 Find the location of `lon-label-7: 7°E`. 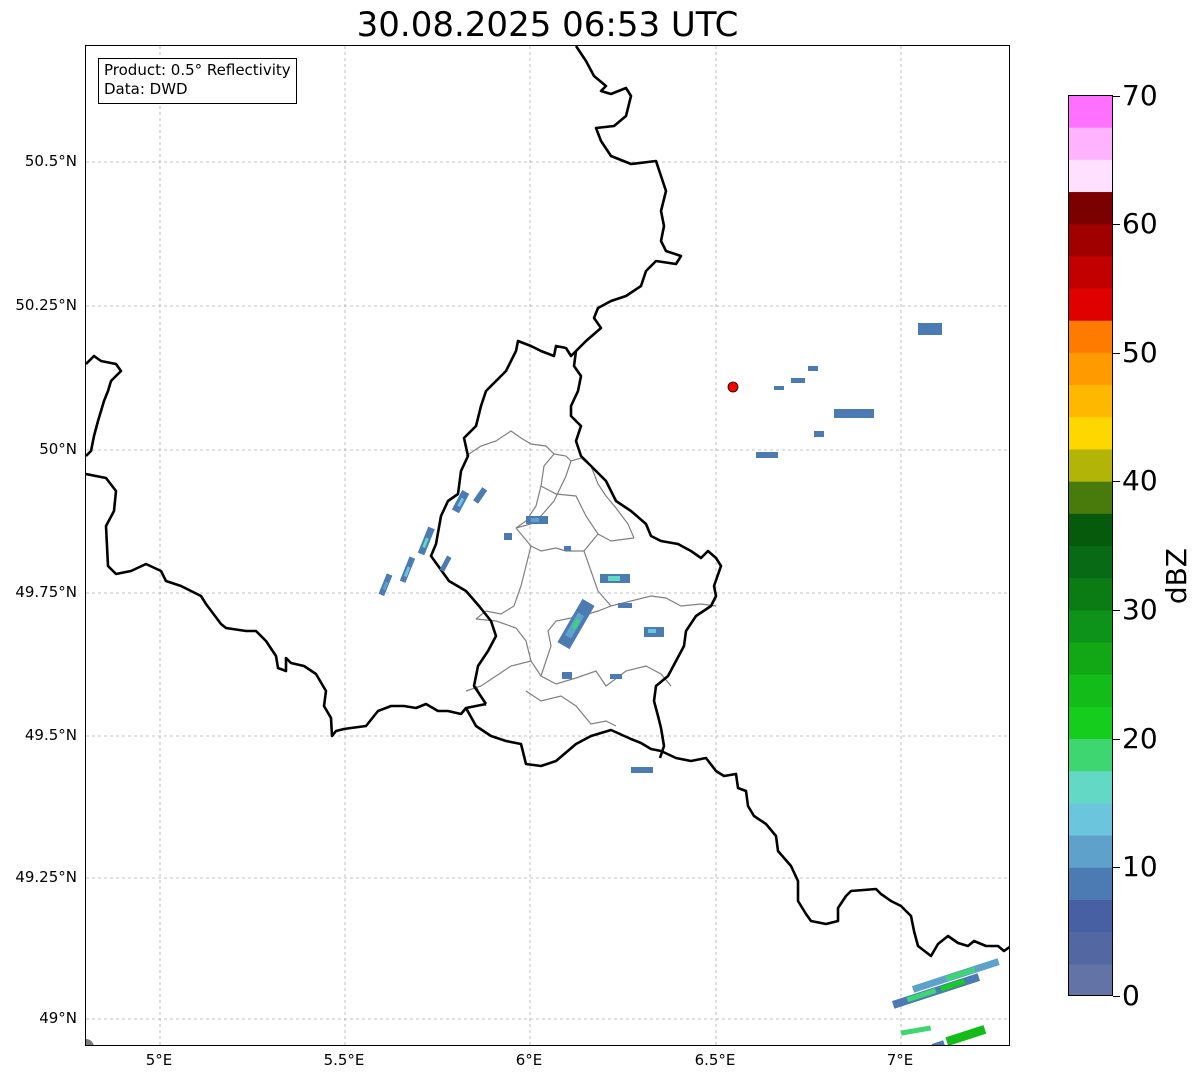

lon-label-7: 7°E is located at coordinates (900, 1060).